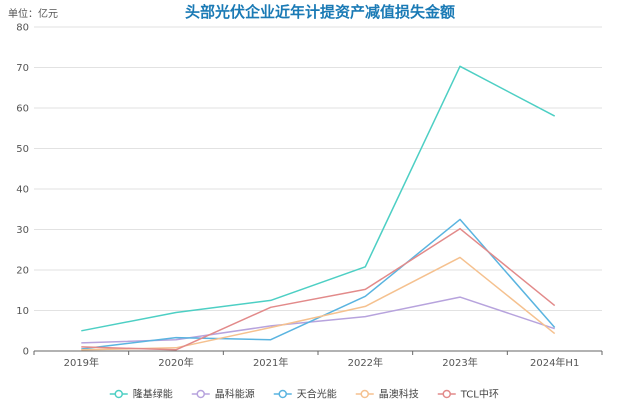 Image resolution: width=640 pixels, height=403 pixels. What do you see at coordinates (235, 394) in the screenshot?
I see `legend-label: 晶科能源` at bounding box center [235, 394].